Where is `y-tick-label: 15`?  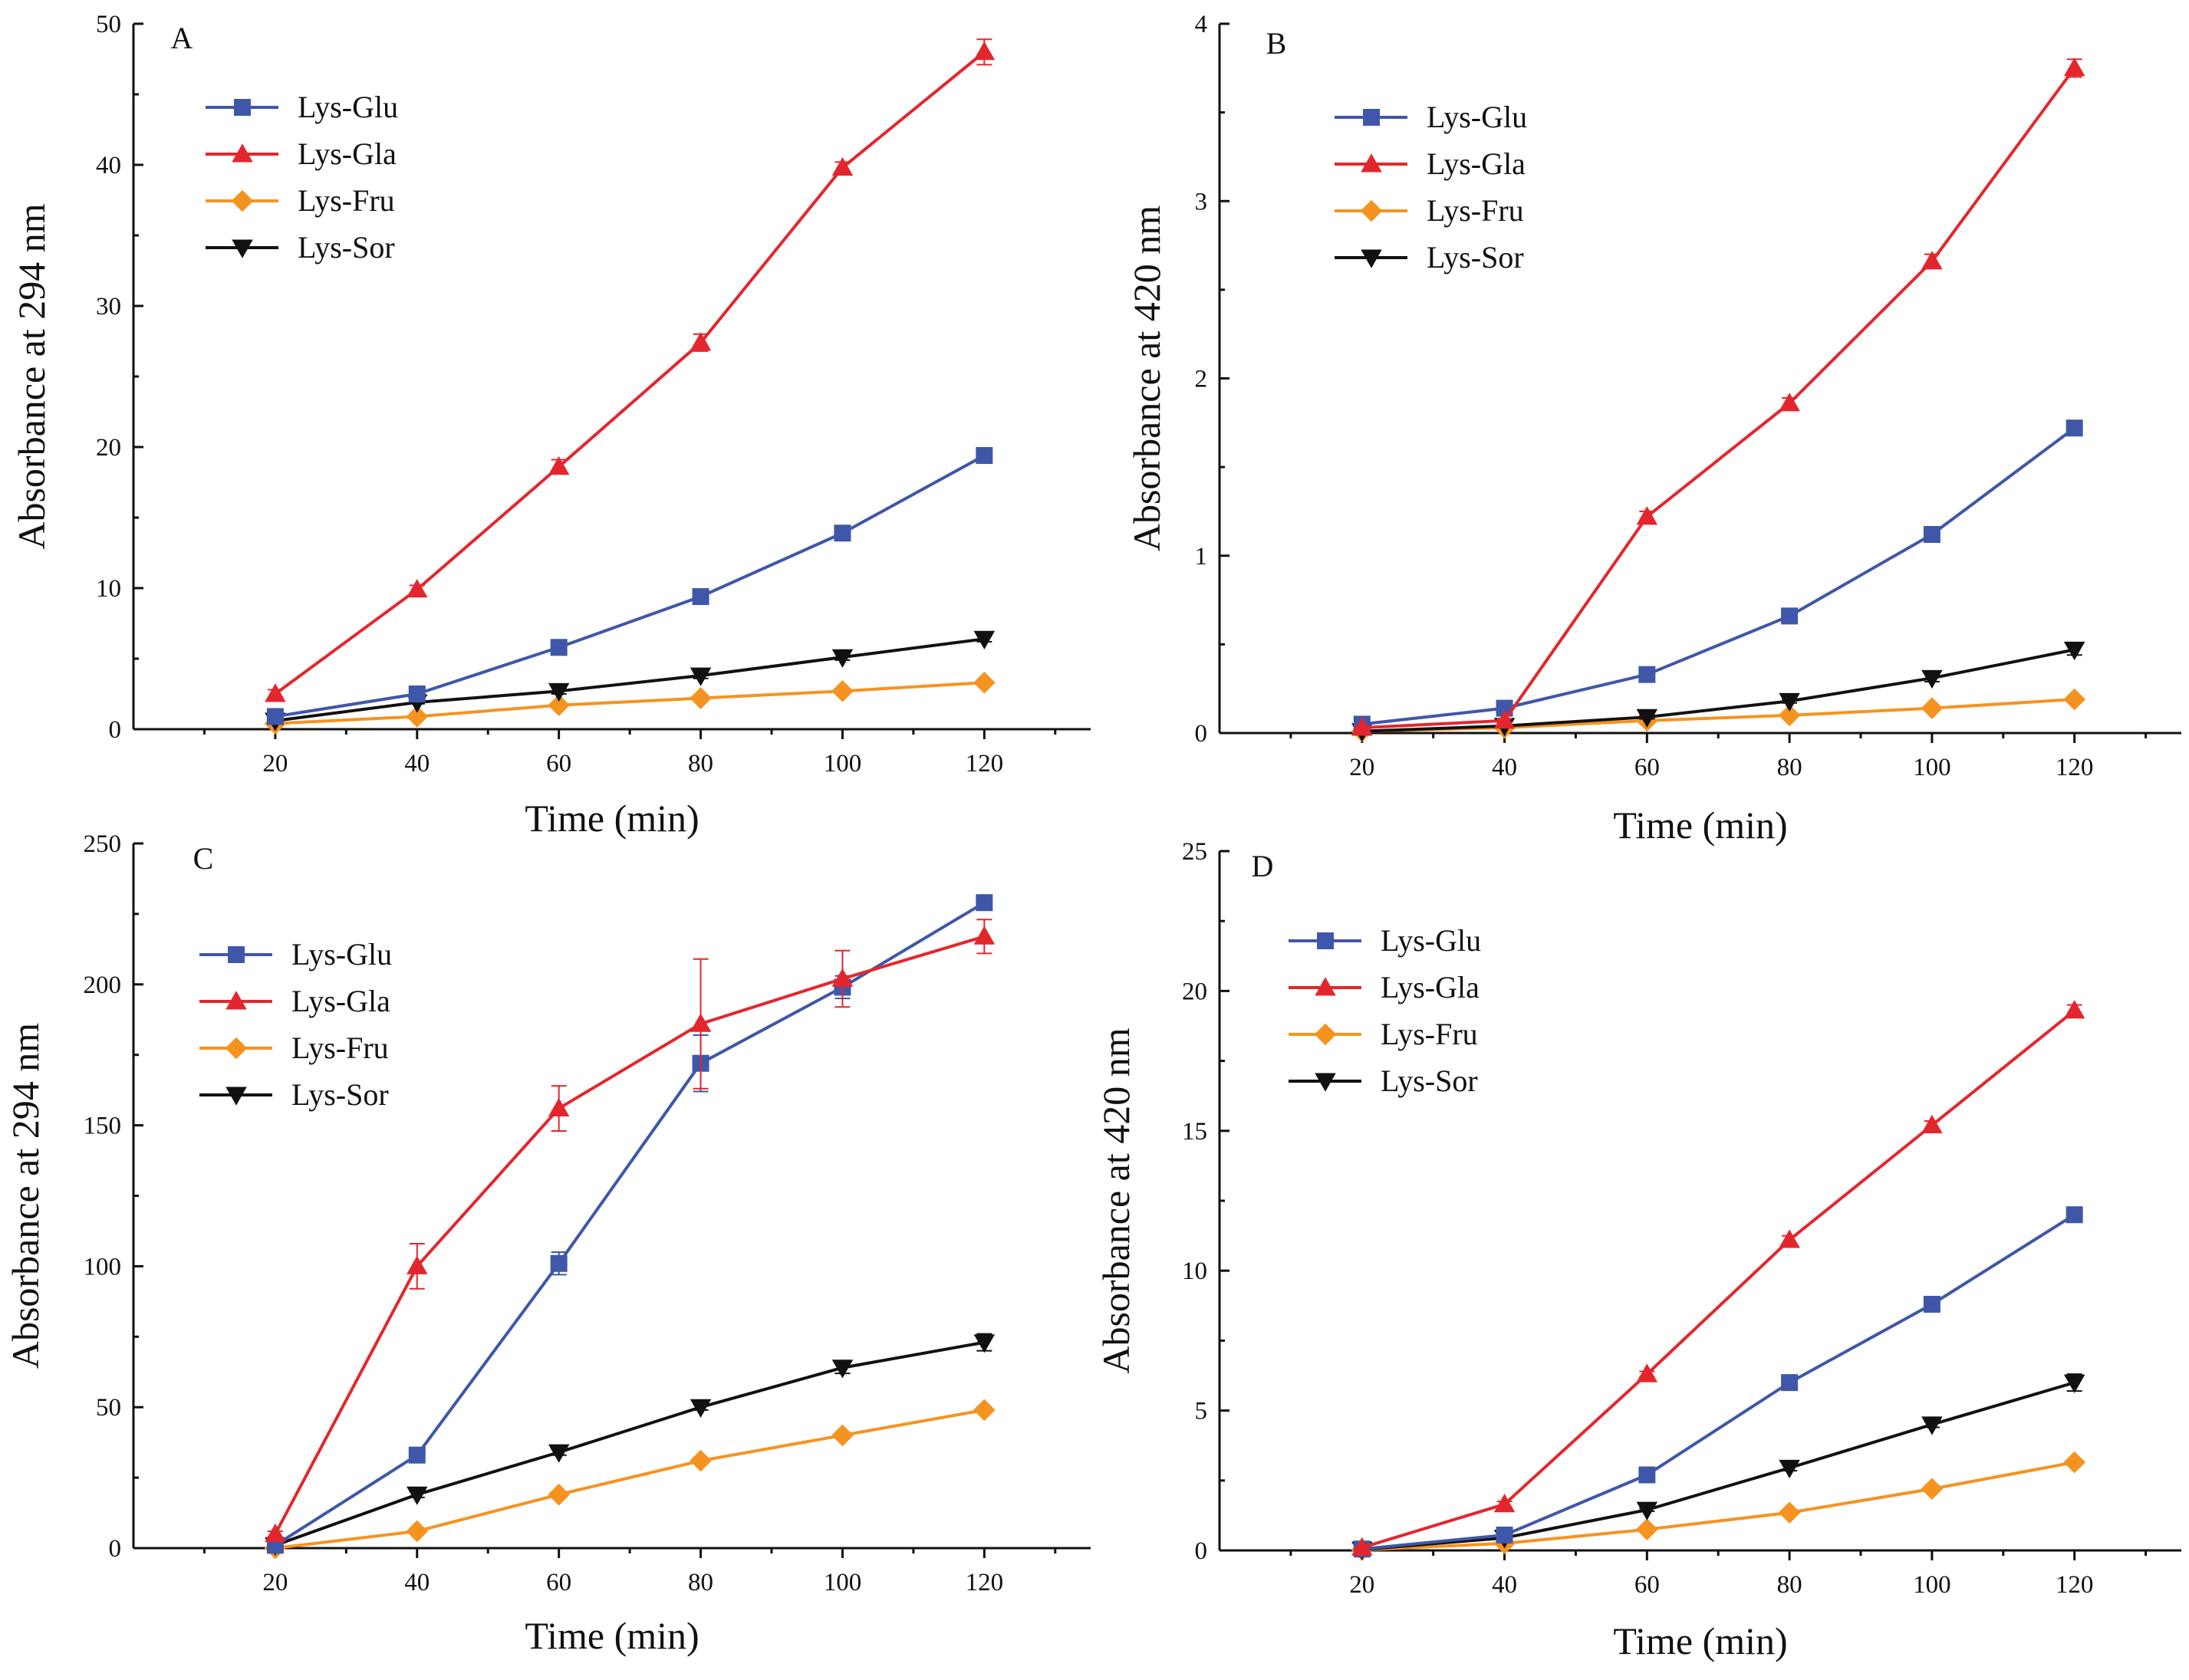 y-tick-label: 15 is located at coordinates (1195, 1132).